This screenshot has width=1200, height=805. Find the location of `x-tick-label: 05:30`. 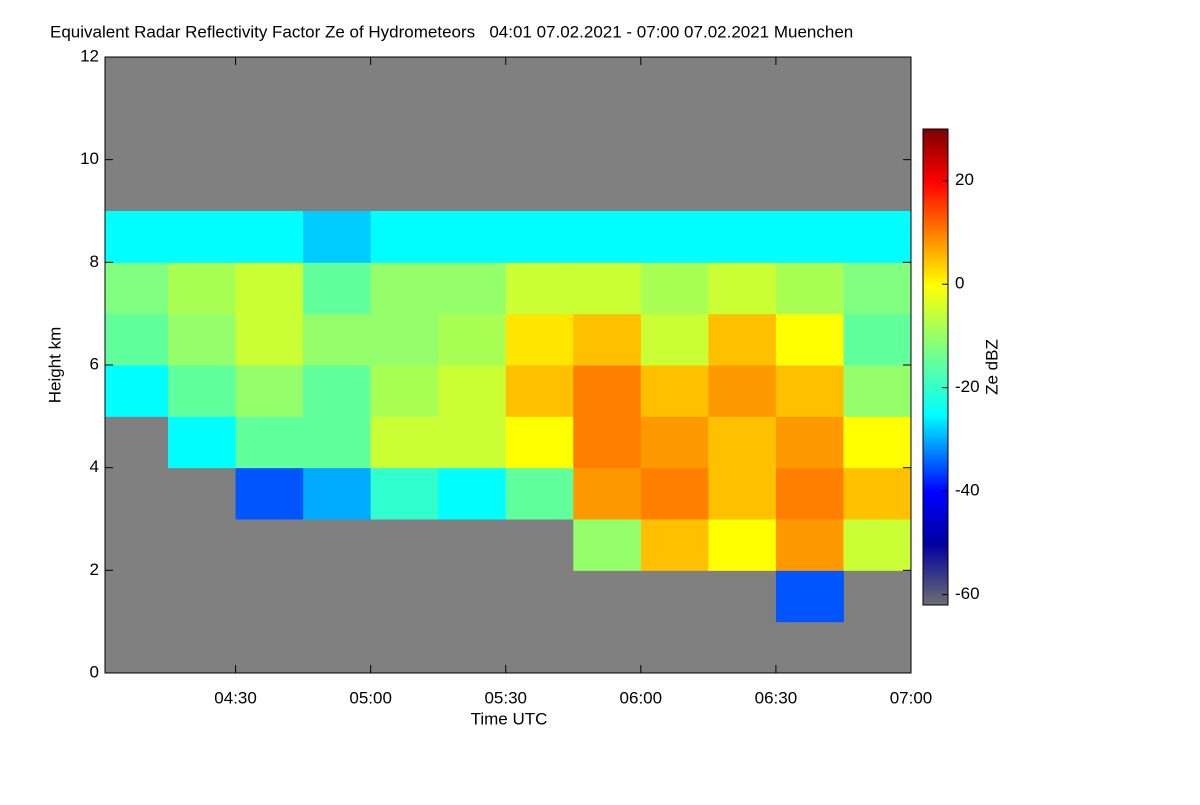

x-tick-label: 05:30 is located at coordinates (505, 697).